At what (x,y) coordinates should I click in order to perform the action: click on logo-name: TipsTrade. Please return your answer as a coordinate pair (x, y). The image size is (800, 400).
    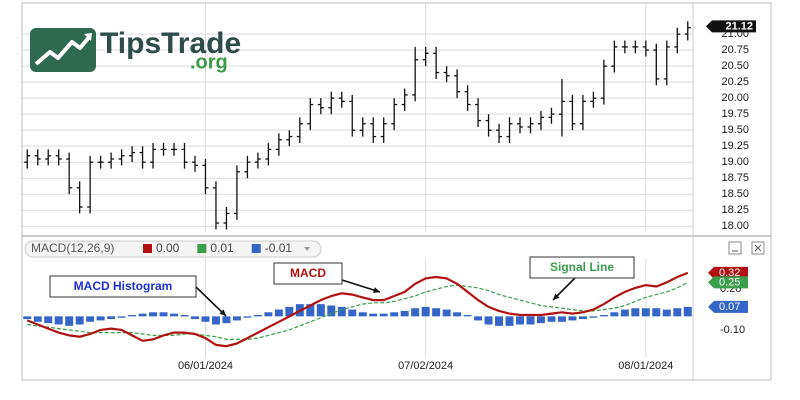
    Looking at the image, I should click on (170, 43).